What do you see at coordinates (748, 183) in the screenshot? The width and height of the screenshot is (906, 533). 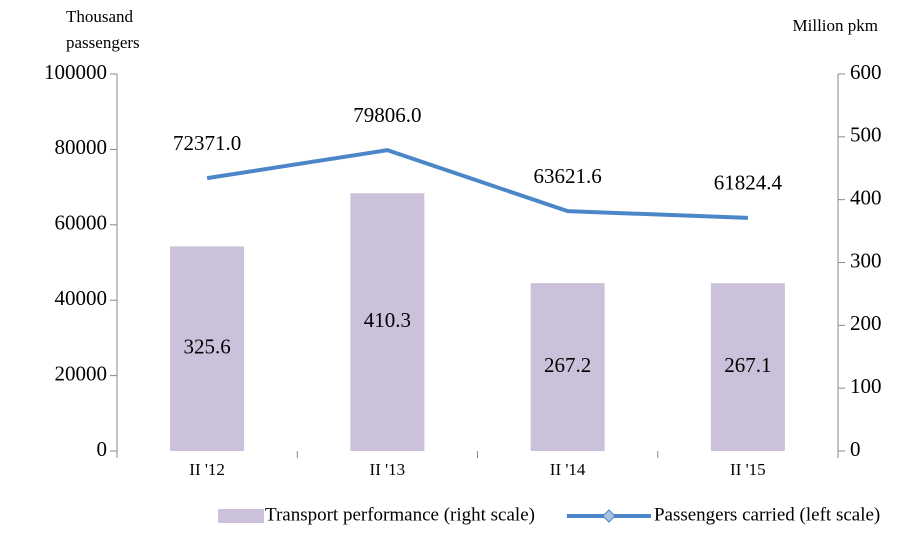 I see `line-label: 61824.4` at bounding box center [748, 183].